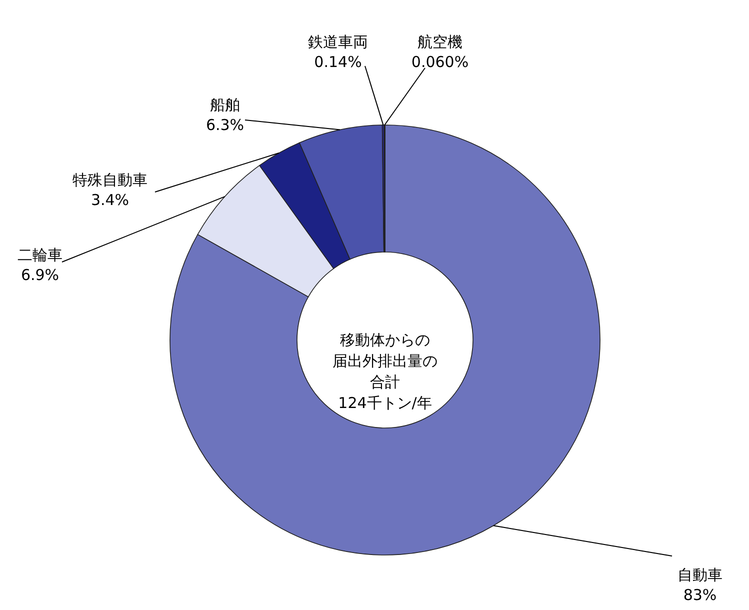  I want to click on slice-label: 航空機, so click(440, 42).